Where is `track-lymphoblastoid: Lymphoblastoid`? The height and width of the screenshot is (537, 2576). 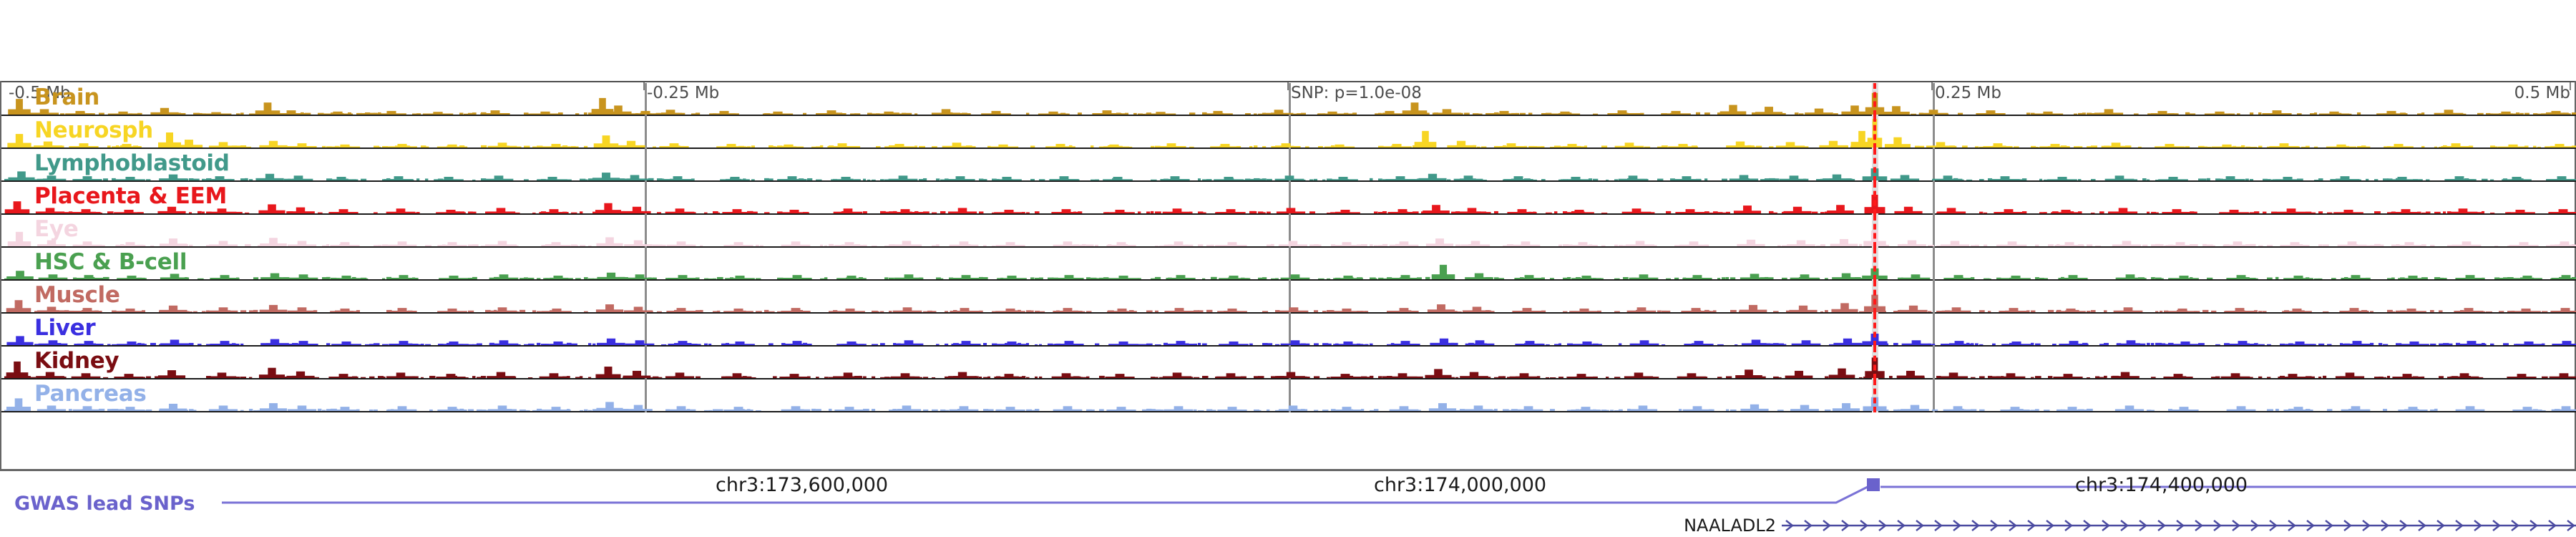
track-lymphoblastoid: Lymphoblastoid is located at coordinates (1288, 165).